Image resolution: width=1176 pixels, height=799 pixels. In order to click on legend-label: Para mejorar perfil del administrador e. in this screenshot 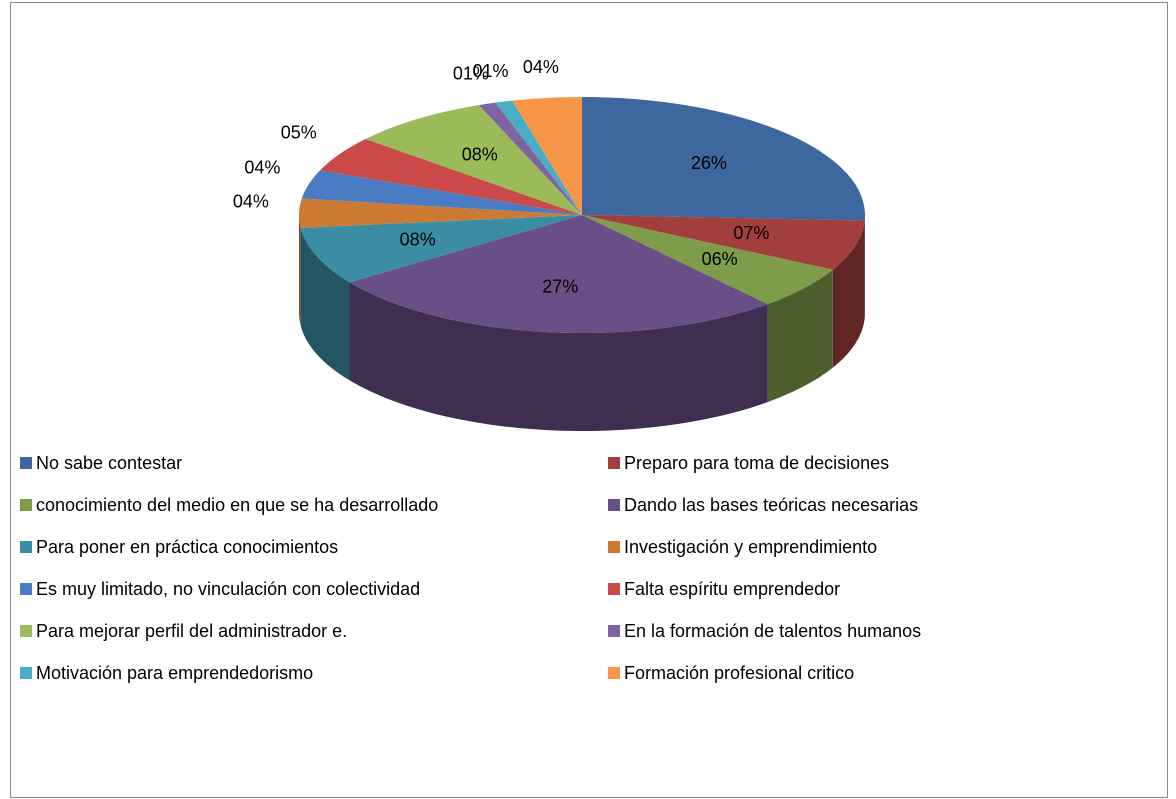, I will do `click(191, 631)`.